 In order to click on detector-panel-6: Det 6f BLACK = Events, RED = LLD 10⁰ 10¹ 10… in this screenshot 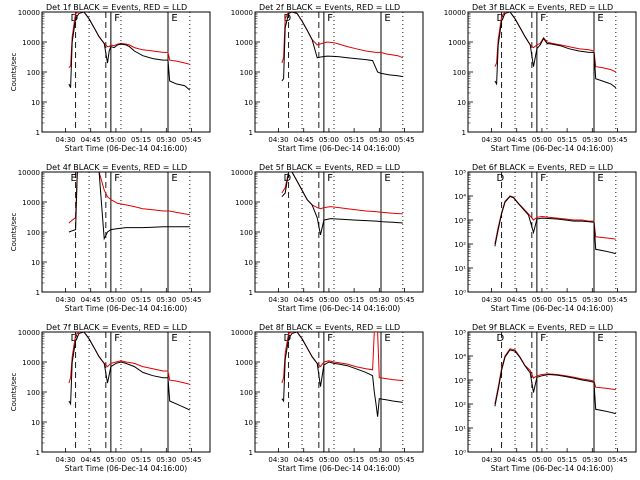, I will do `click(545, 238)`.